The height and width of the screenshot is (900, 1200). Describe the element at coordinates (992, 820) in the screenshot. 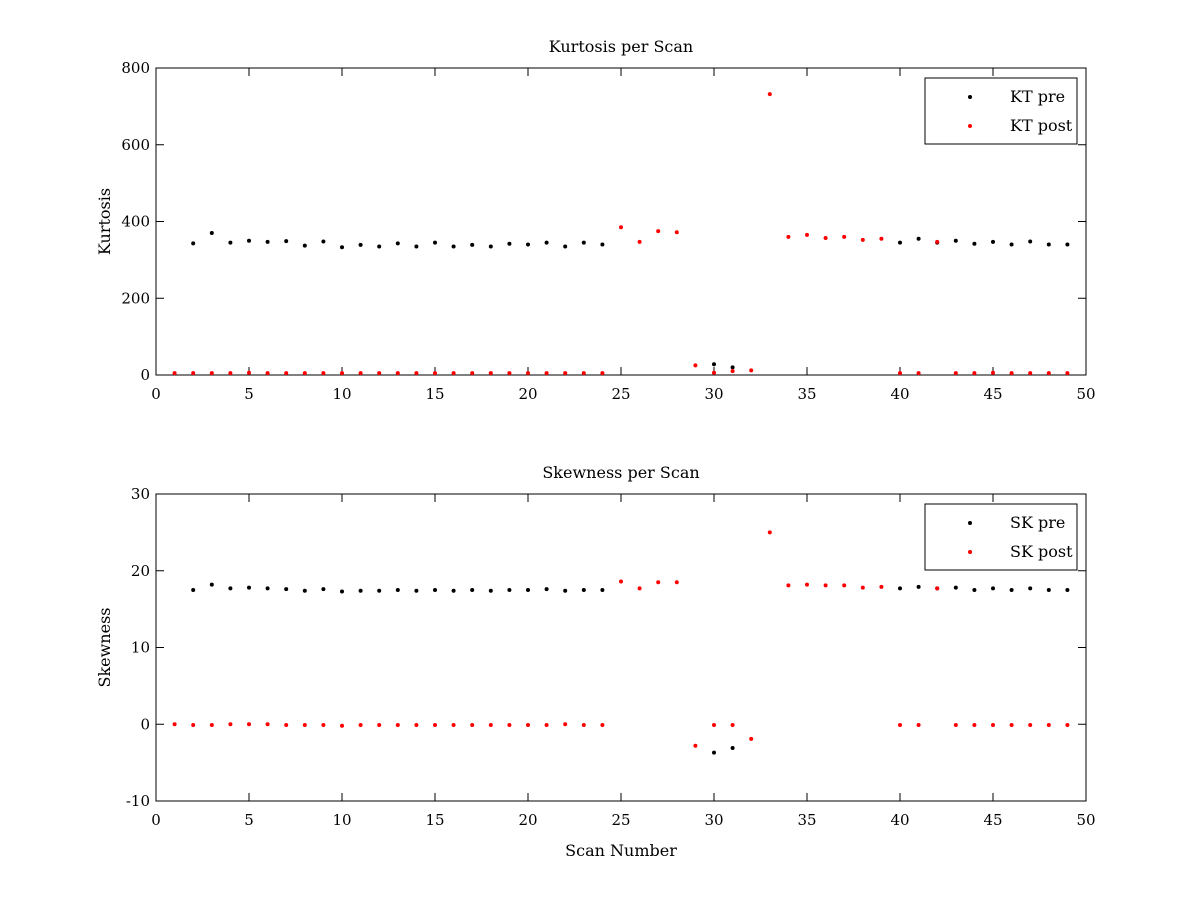

I see `x-tick-label: 45` at that location.